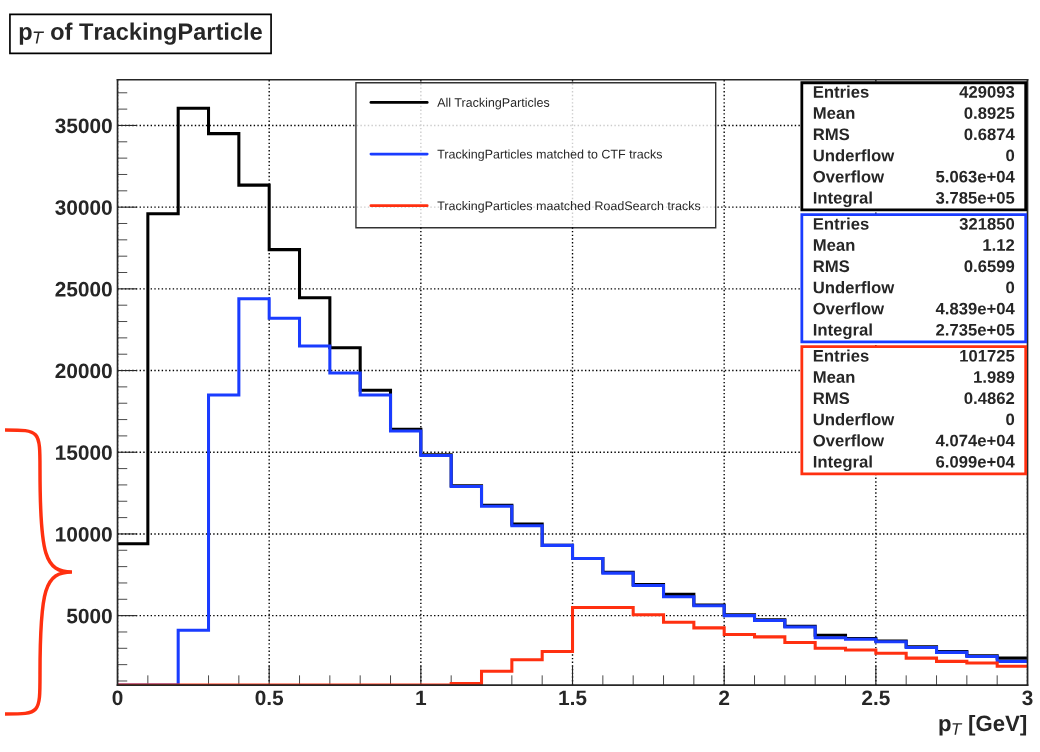 Image resolution: width=1040 pixels, height=752 pixels. What do you see at coordinates (117, 698) in the screenshot?
I see `x-tick-label: 0` at bounding box center [117, 698].